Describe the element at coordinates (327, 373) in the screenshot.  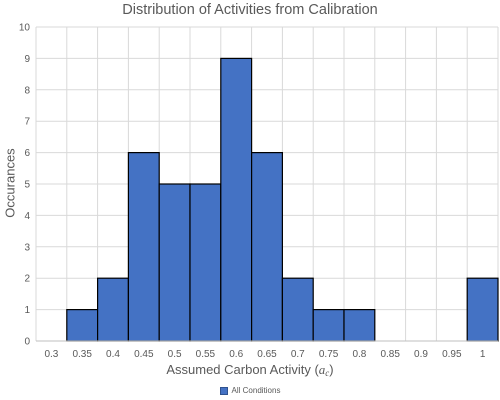
I see `x-axis-label-subscript: c` at that location.